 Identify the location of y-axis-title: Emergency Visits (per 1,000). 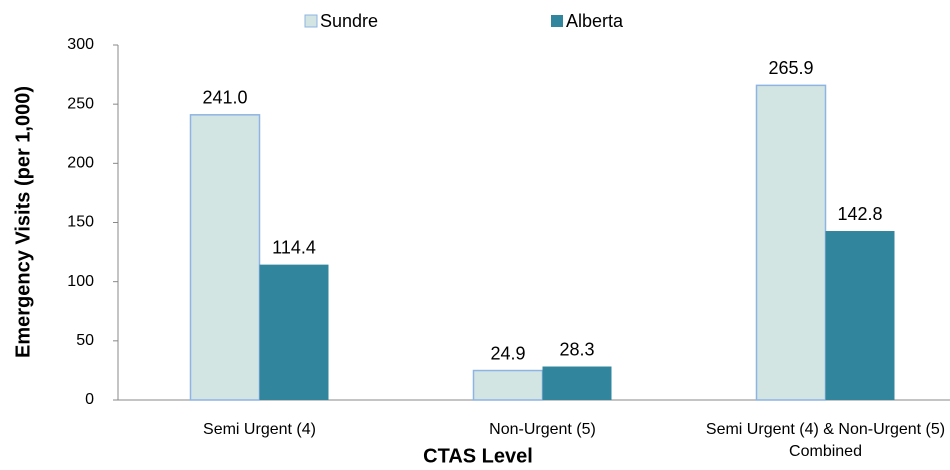
(23, 222).